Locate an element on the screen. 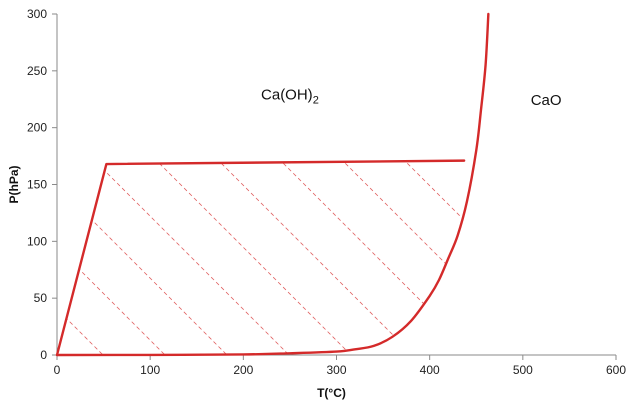  y-tick-label-200: 200 is located at coordinates (37, 128).